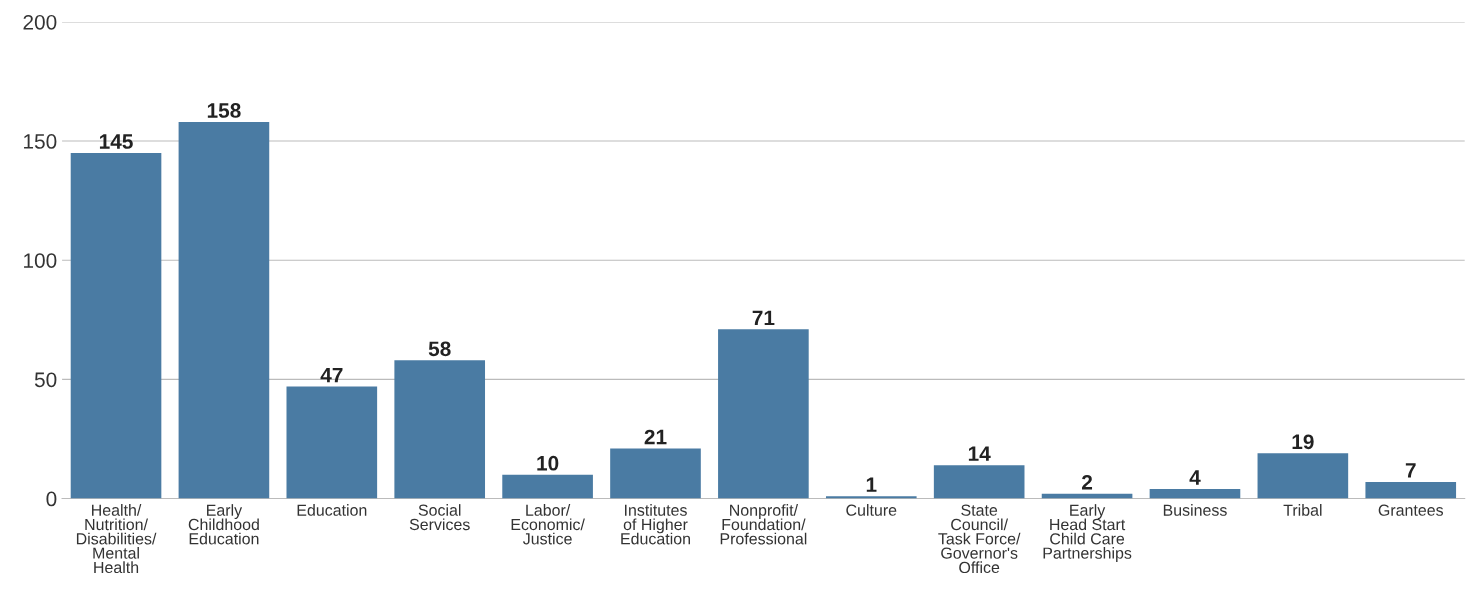 The height and width of the screenshot is (608, 1478). Describe the element at coordinates (223, 524) in the screenshot. I see `x-tick-label: Early Childhood Education` at that location.